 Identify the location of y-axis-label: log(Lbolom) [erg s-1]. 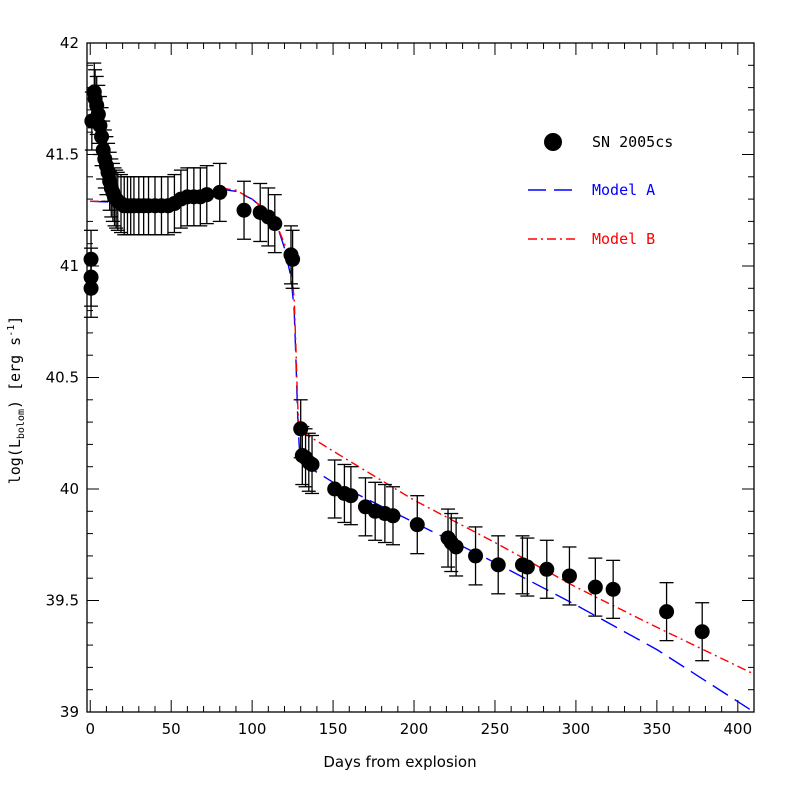
(16, 400).